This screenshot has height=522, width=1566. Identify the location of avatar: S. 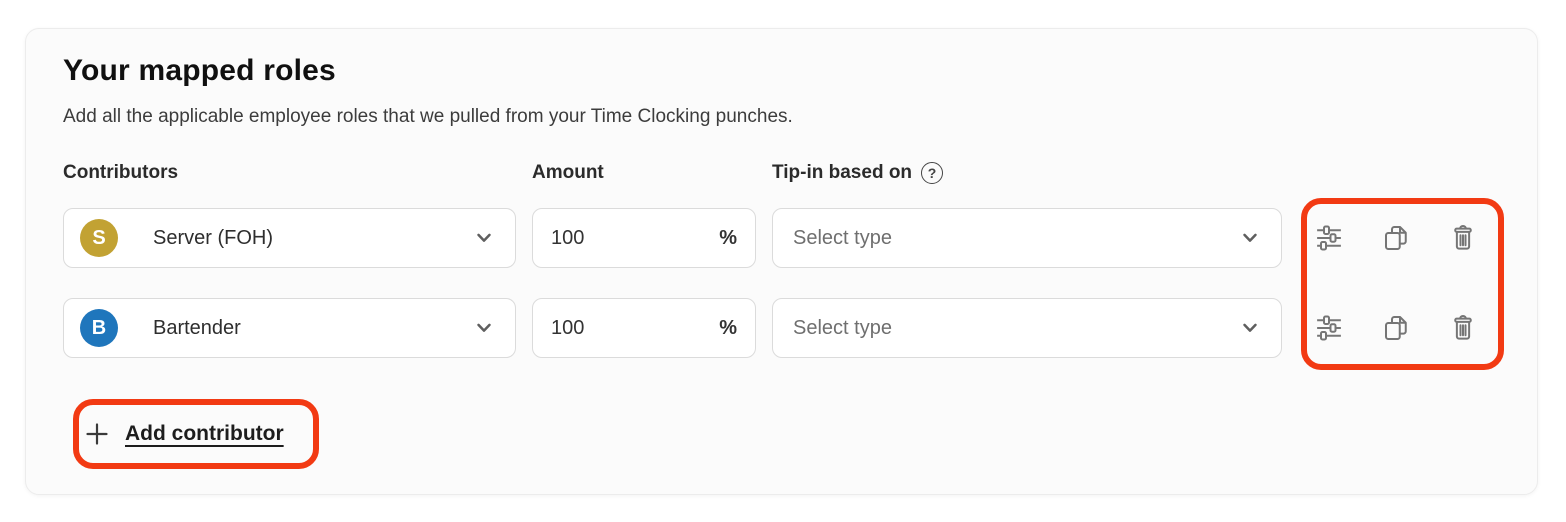
(99, 238).